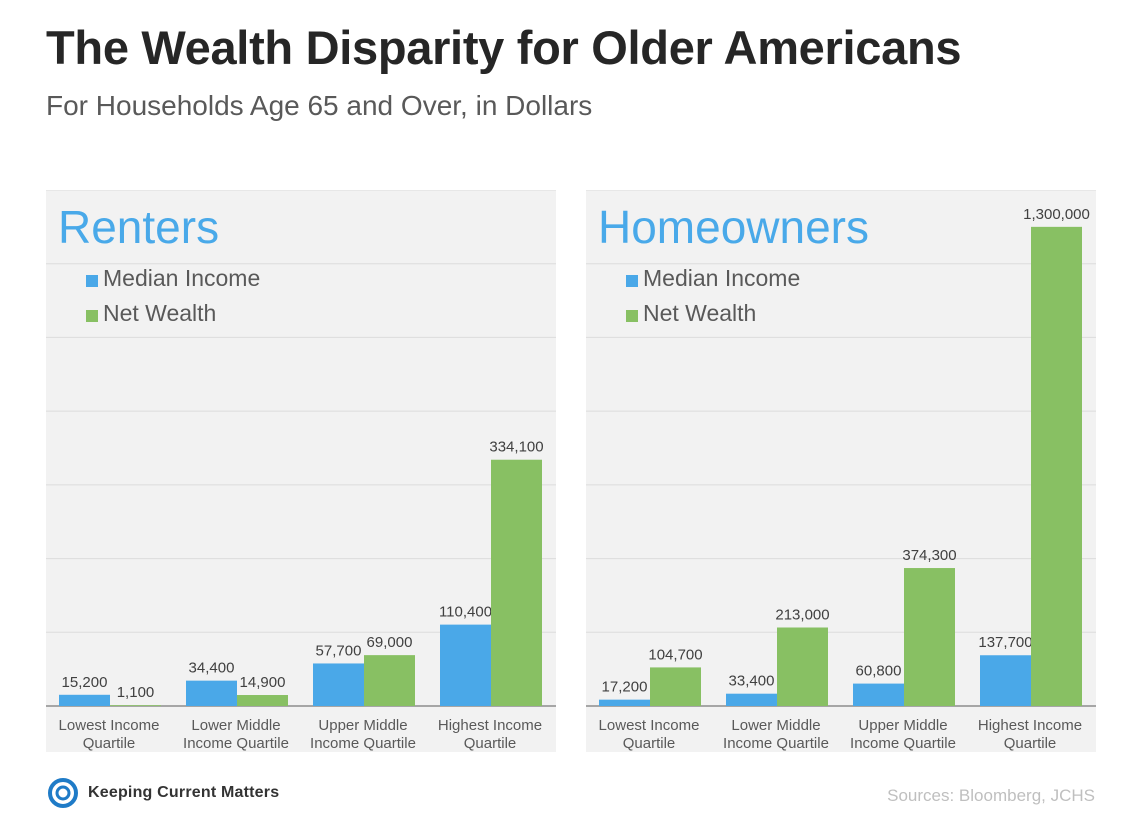 The width and height of the screenshot is (1145, 827). What do you see at coordinates (212, 668) in the screenshot?
I see `data-label: 34,400` at bounding box center [212, 668].